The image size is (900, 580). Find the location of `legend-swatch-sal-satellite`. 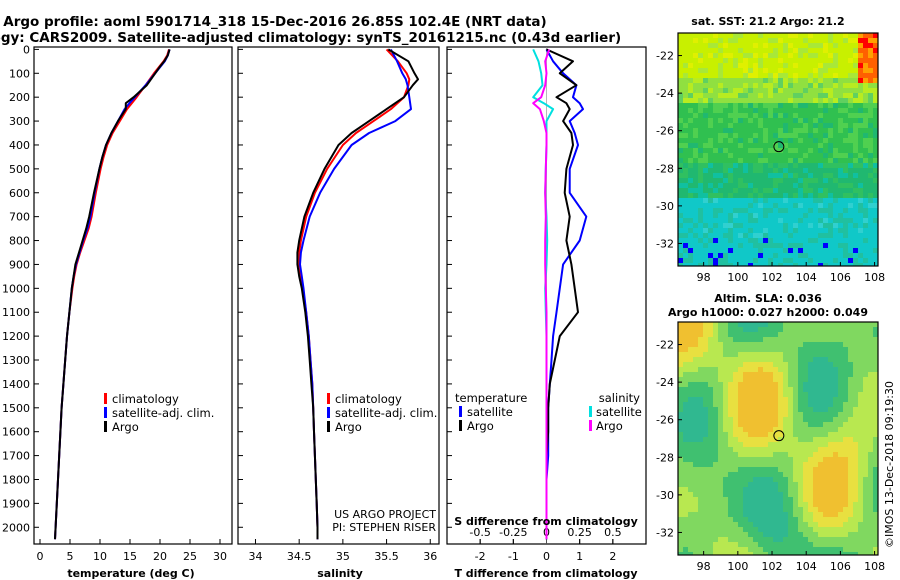

legend-swatch-sal-satellite is located at coordinates (590, 411).